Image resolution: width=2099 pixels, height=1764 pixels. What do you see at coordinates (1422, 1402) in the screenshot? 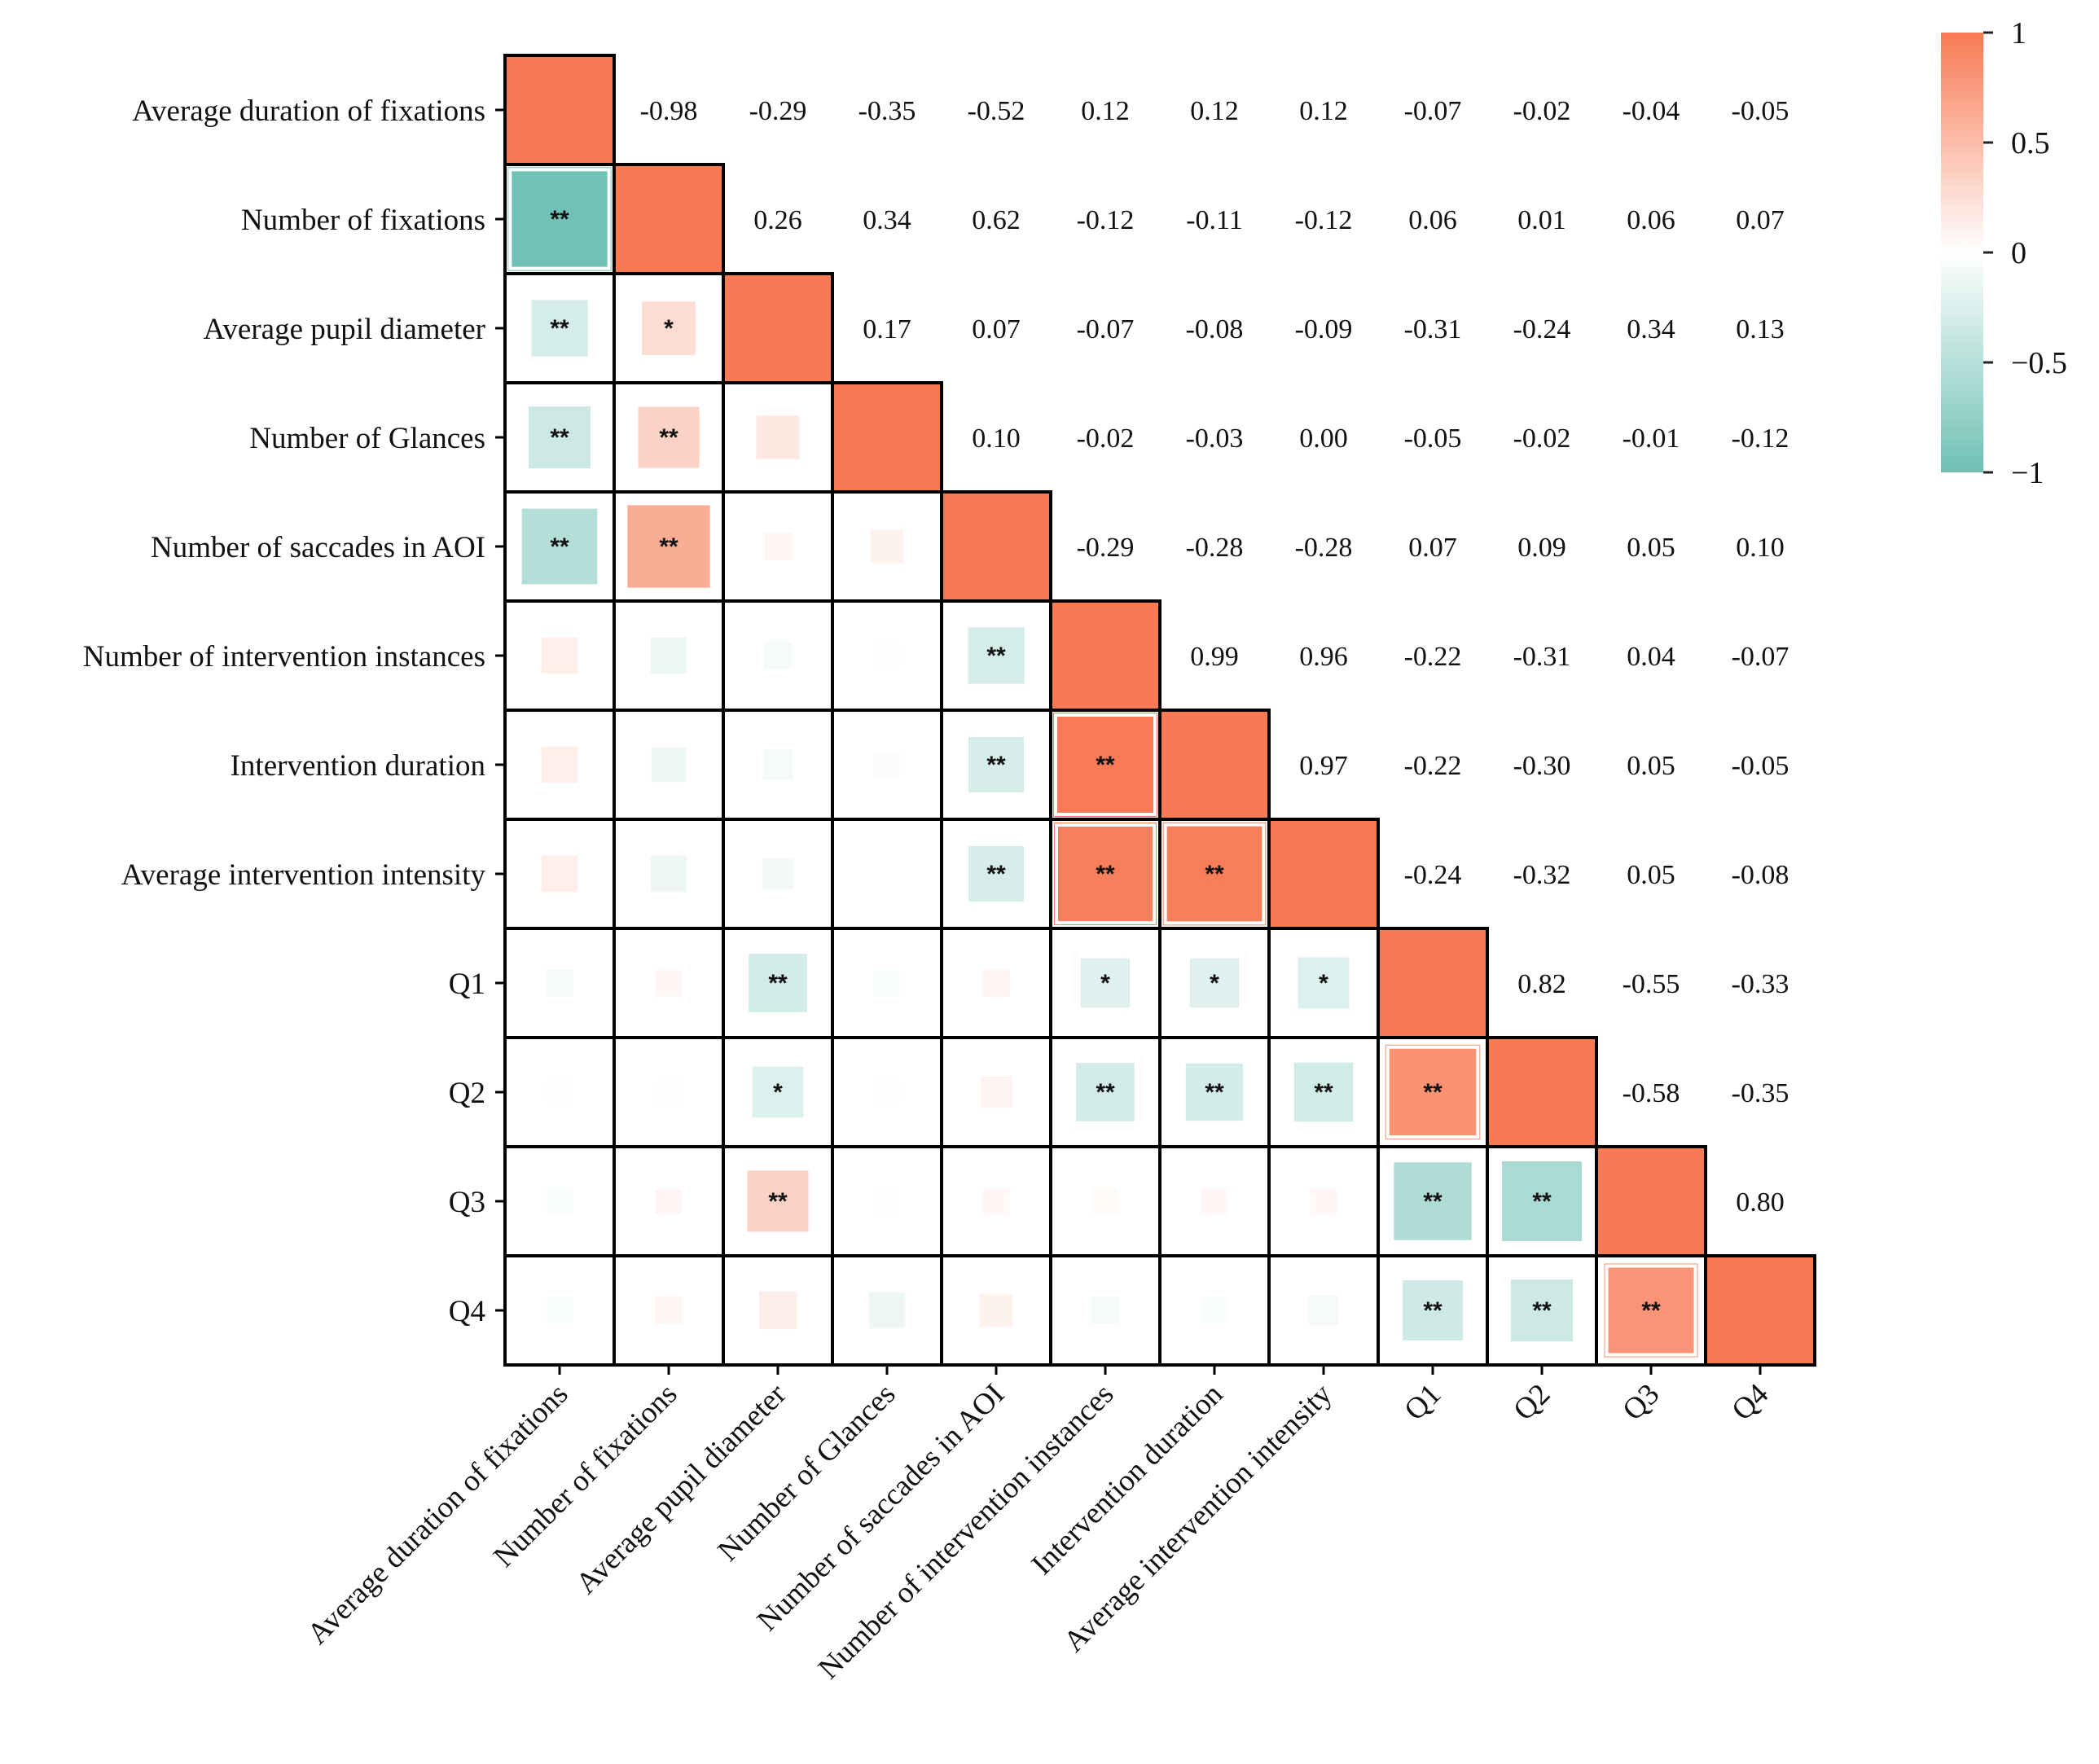
I see `x-label-q1: Q1` at bounding box center [1422, 1402].